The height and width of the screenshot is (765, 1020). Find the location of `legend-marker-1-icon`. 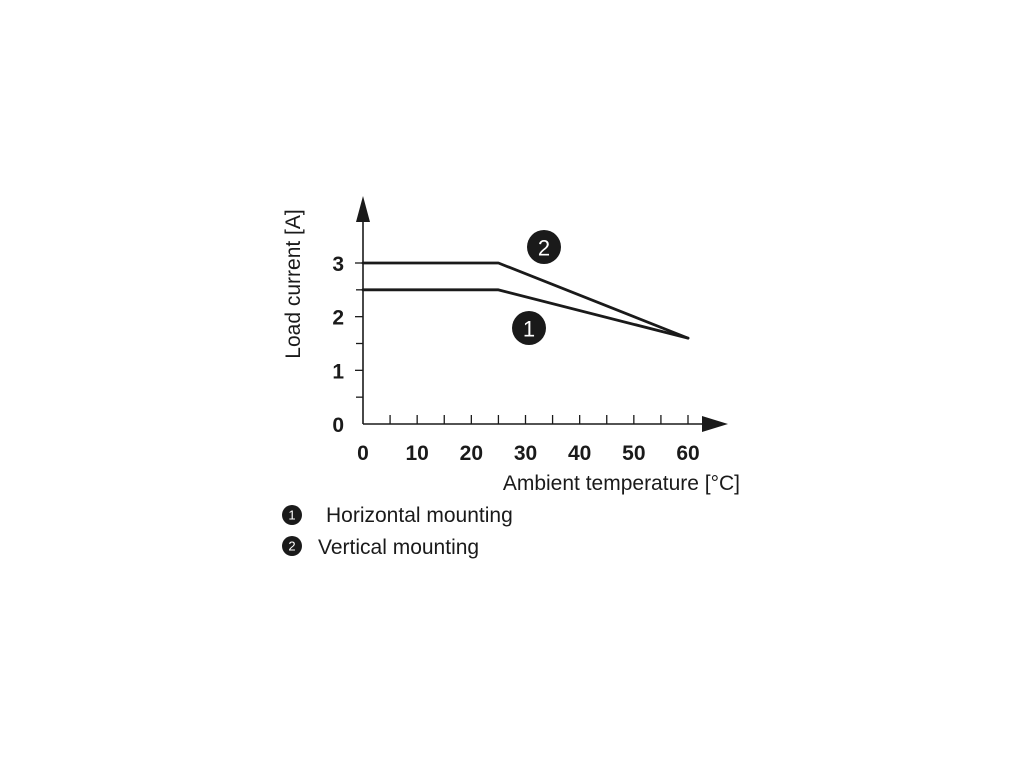

legend-marker-1-icon is located at coordinates (292, 515).